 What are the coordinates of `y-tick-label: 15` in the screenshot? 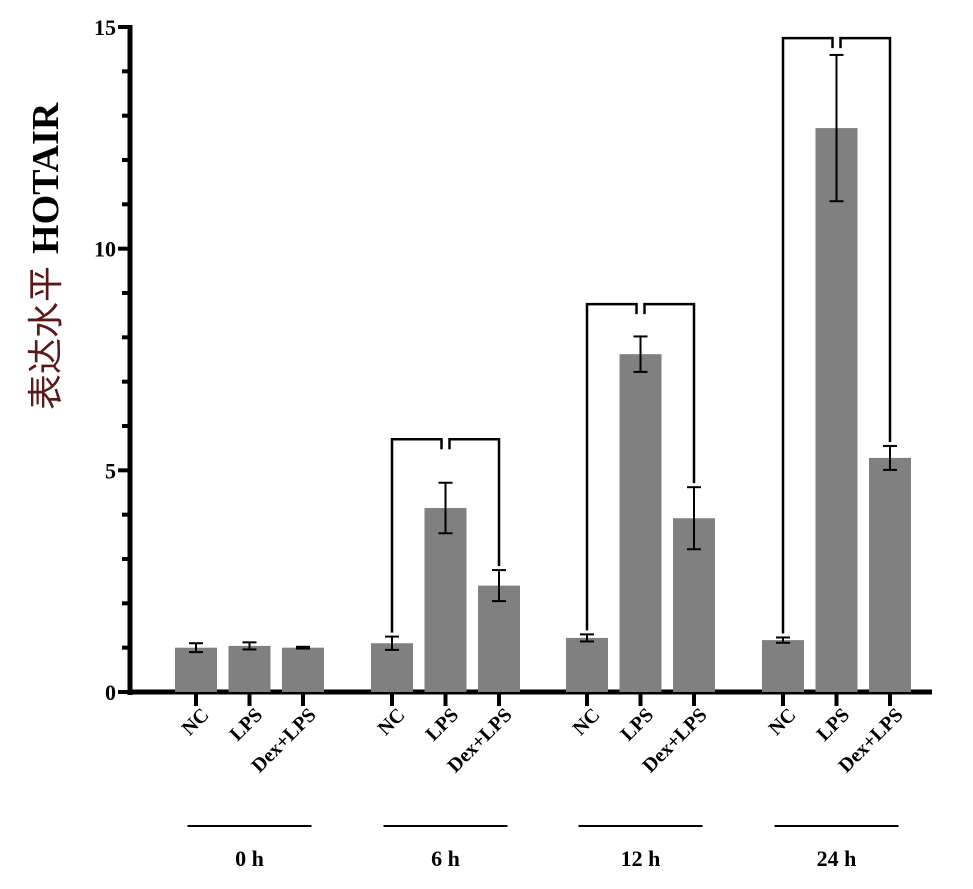 It's located at (105, 27).